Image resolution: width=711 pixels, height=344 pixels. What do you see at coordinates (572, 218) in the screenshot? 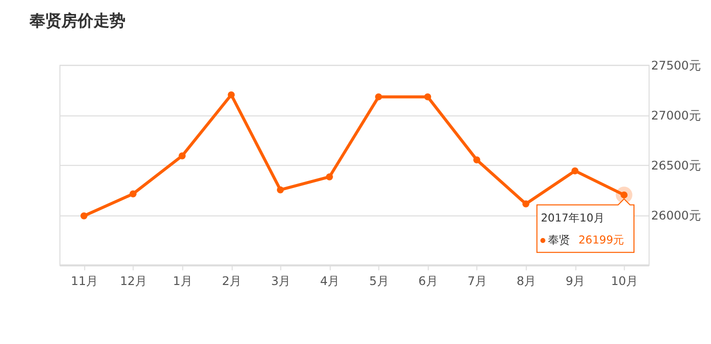
I see `annotation: 2017年10月` at bounding box center [572, 218].